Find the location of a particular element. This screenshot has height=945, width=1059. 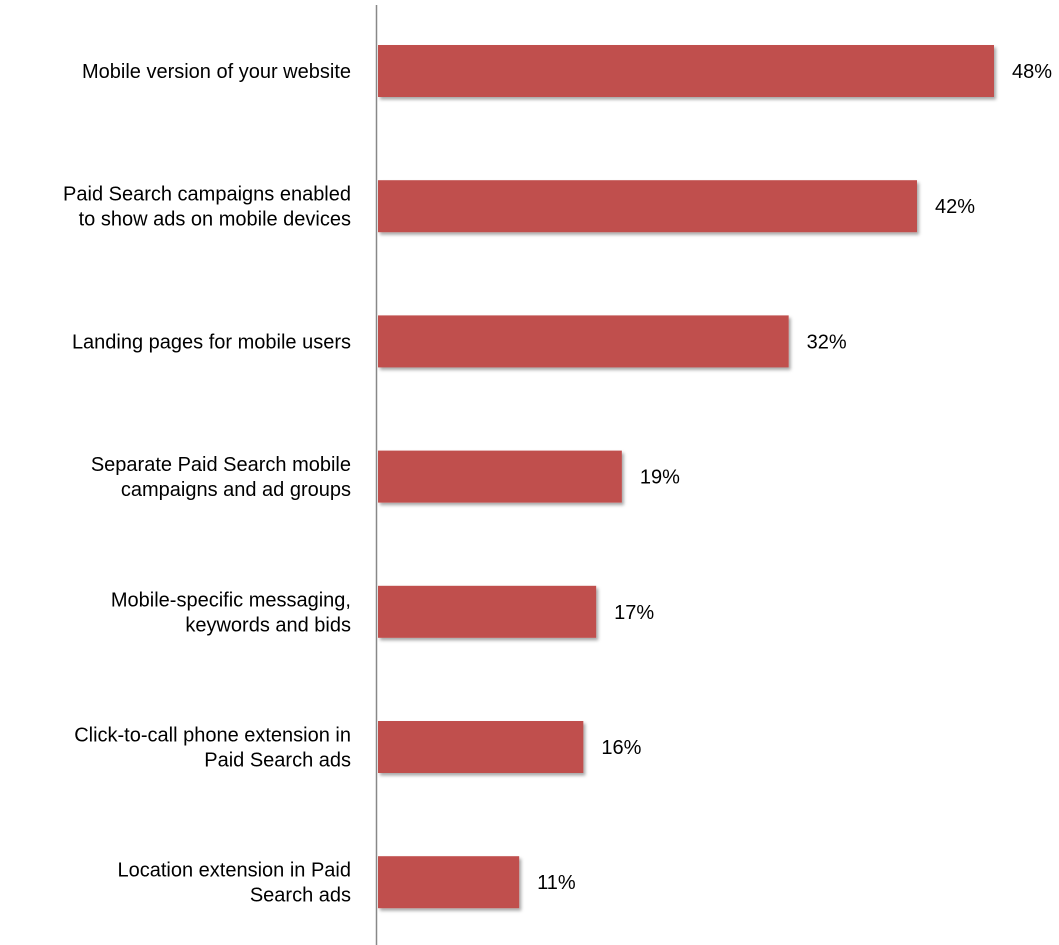

data-label-2: 42% is located at coordinates (955, 207).